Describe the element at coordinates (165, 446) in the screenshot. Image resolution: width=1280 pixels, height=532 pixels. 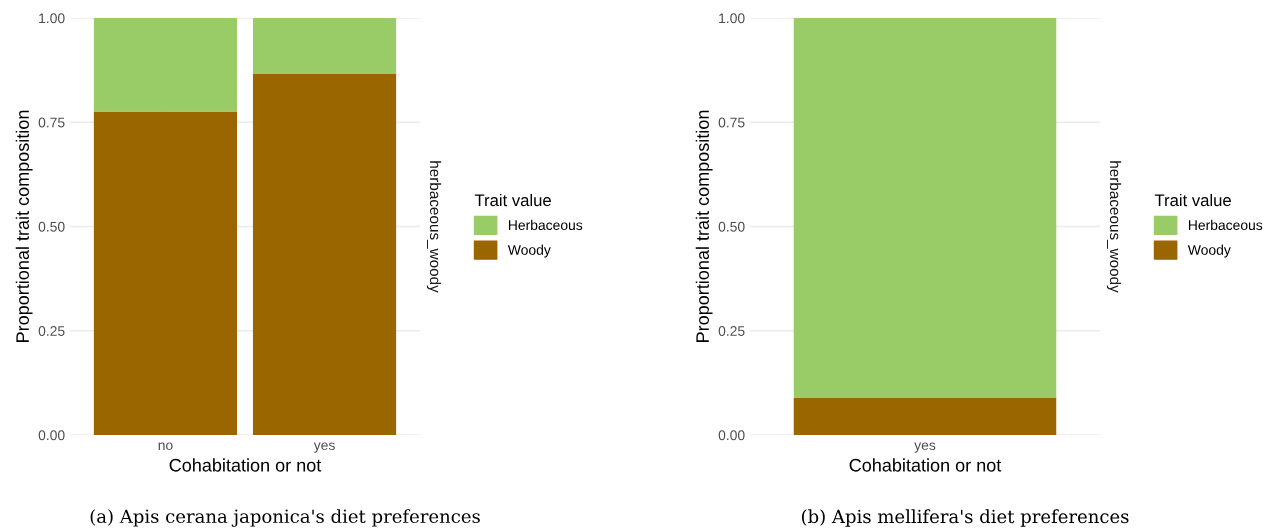
I see `x-tick-label: no` at that location.